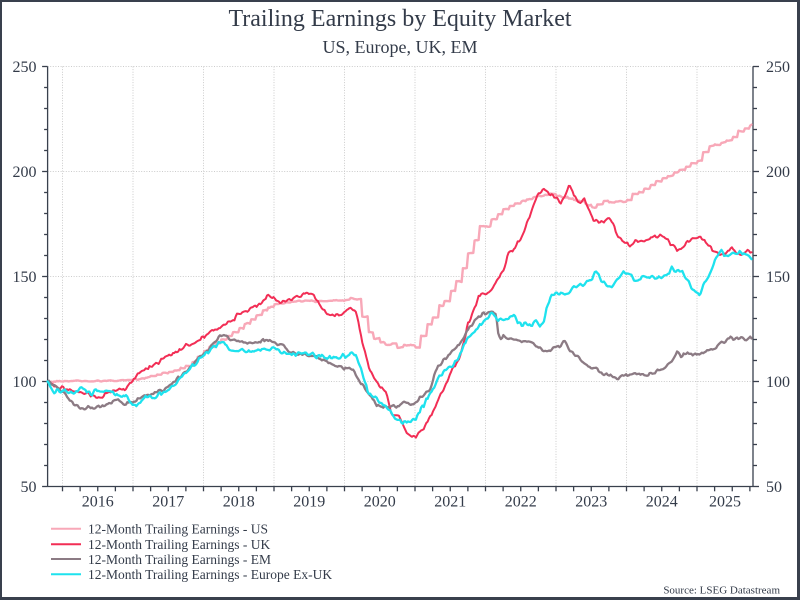 Image resolution: width=800 pixels, height=600 pixels. I want to click on svg-text: Source: LSEG Datastream, so click(721, 591).